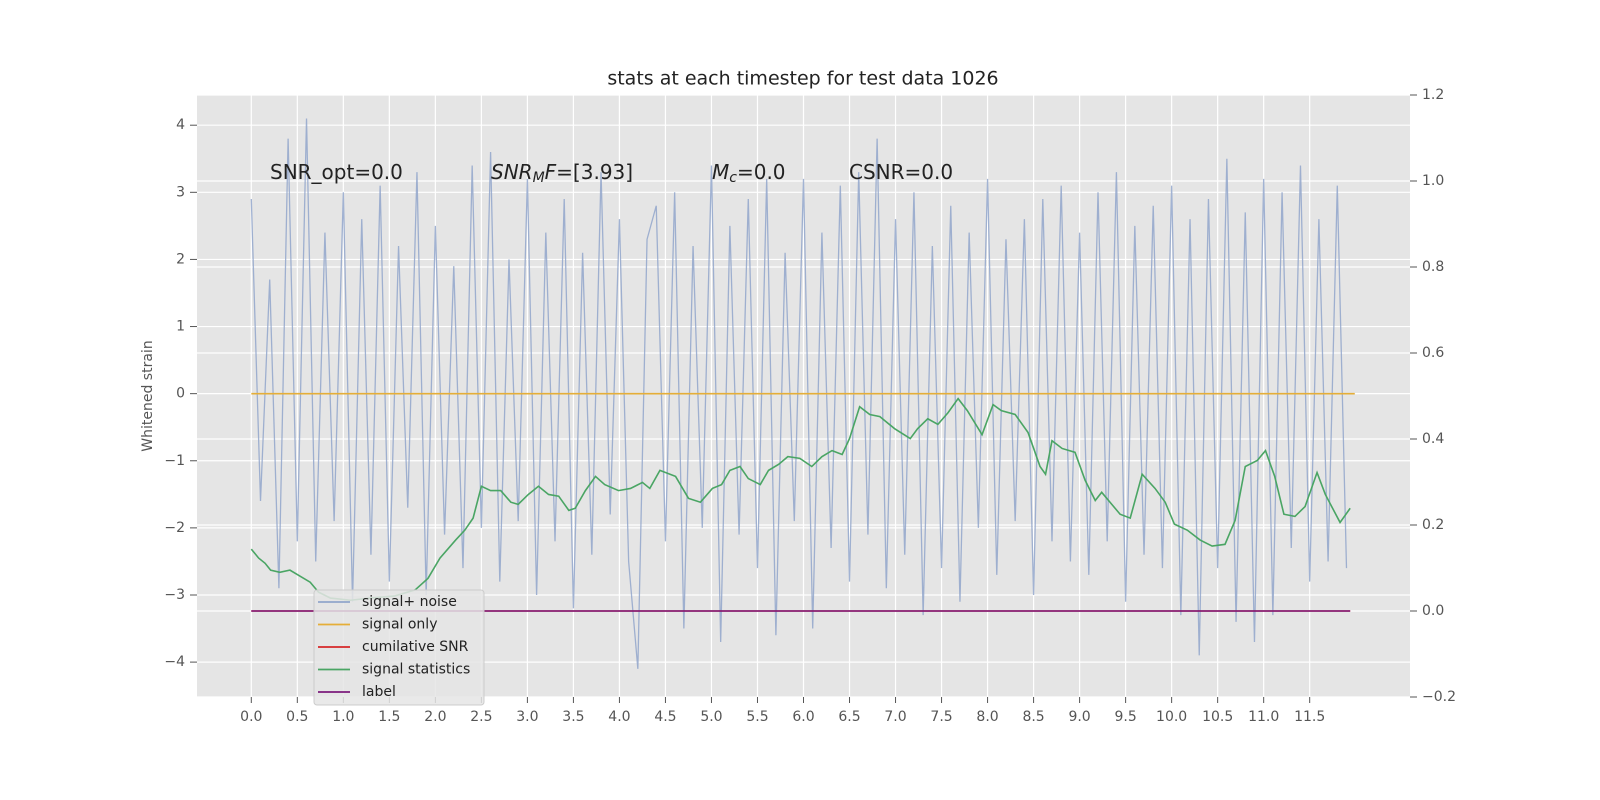 This screenshot has width=1600, height=800. I want to click on y2-tick-label: −0.2, so click(1439, 697).